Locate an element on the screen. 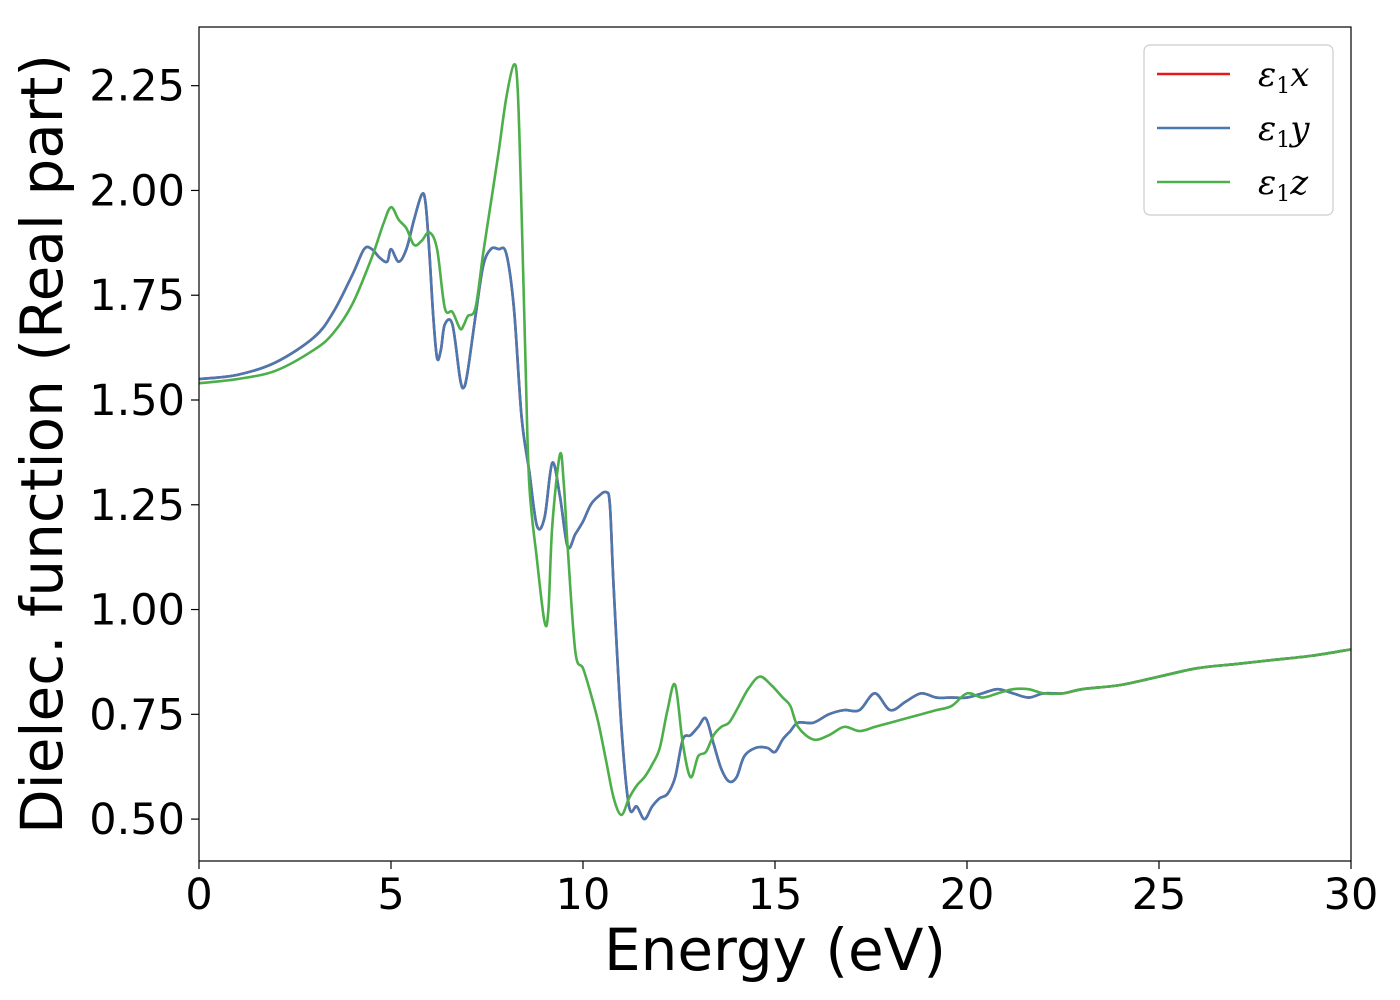 Image resolution: width=1400 pixels, height=1000 pixels. x-tick-label: 20 is located at coordinates (967, 895).